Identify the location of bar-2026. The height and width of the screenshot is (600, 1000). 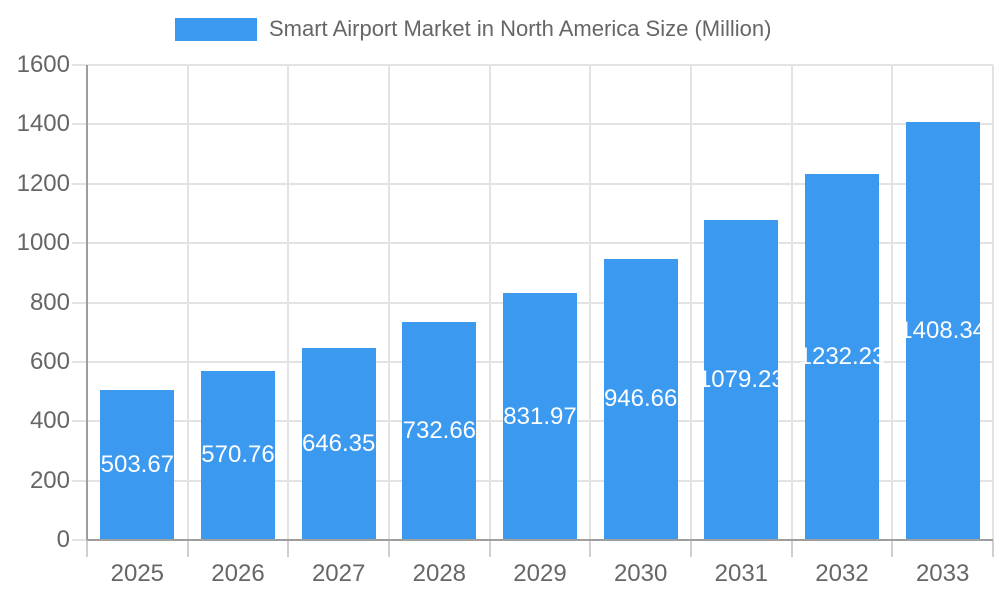
(238, 455).